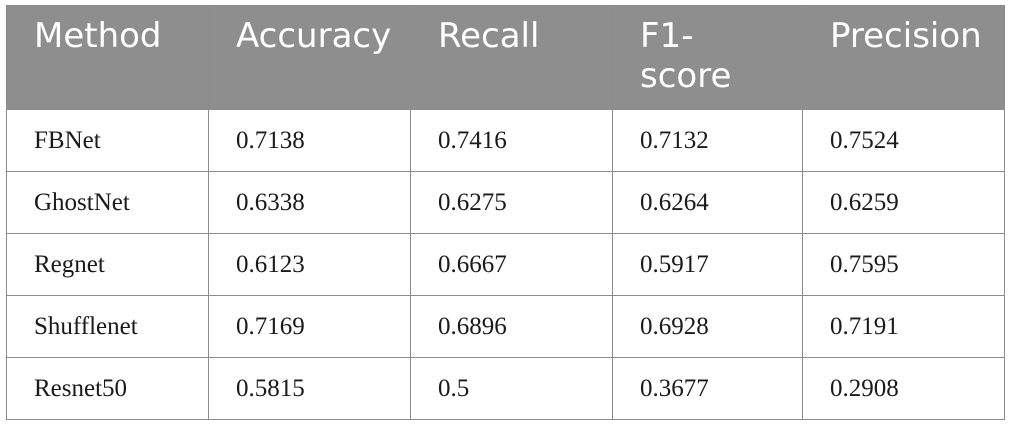 The height and width of the screenshot is (428, 1012). What do you see at coordinates (511, 57) in the screenshot?
I see `header-recall: Recall` at bounding box center [511, 57].